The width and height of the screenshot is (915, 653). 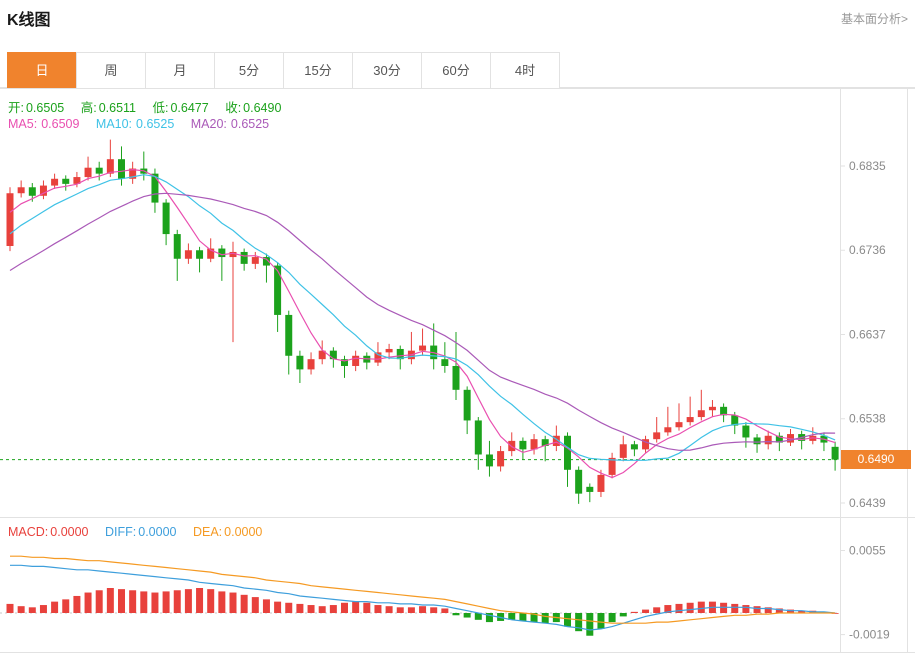 What do you see at coordinates (88, 108) in the screenshot?
I see `high-label: 高:` at bounding box center [88, 108].